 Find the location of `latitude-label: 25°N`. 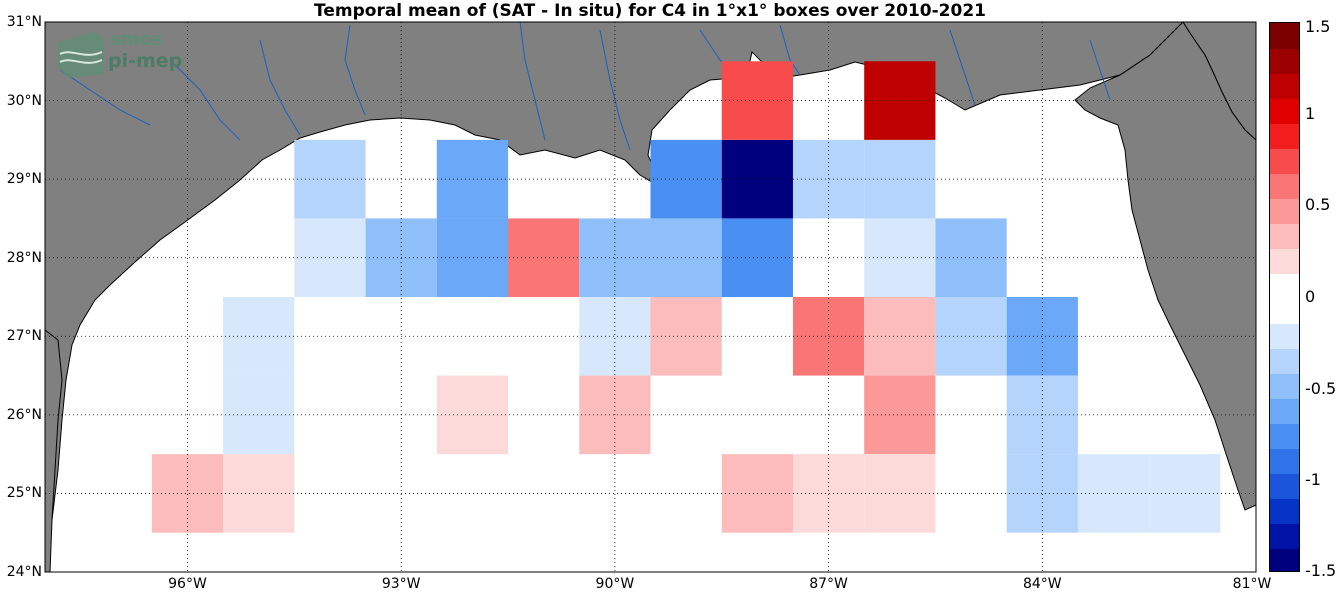

latitude-label: 25°N is located at coordinates (24, 493).